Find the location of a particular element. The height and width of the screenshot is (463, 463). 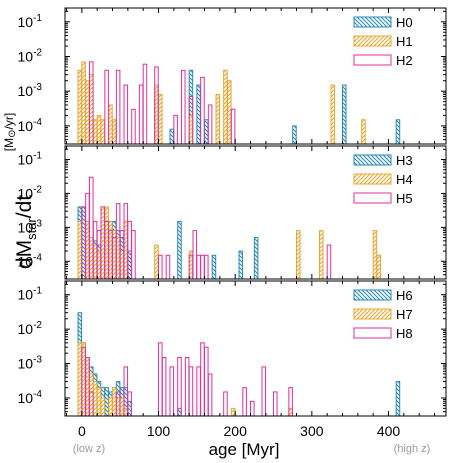

high-z-note: (high z) is located at coordinates (412, 449).